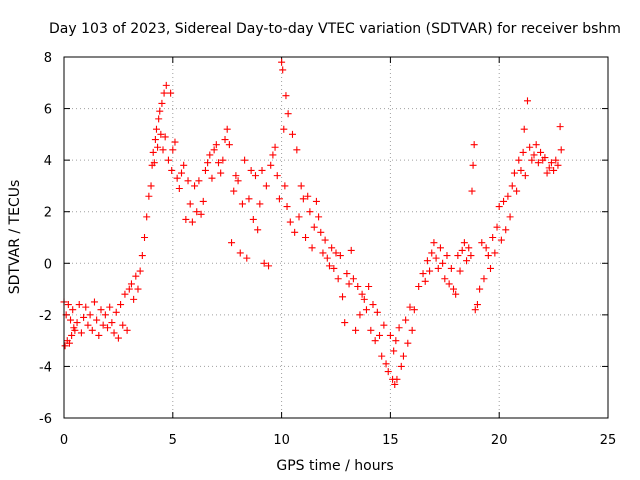 Image resolution: width=640 pixels, height=480 pixels. I want to click on y-tick-label: 4, so click(48, 161).